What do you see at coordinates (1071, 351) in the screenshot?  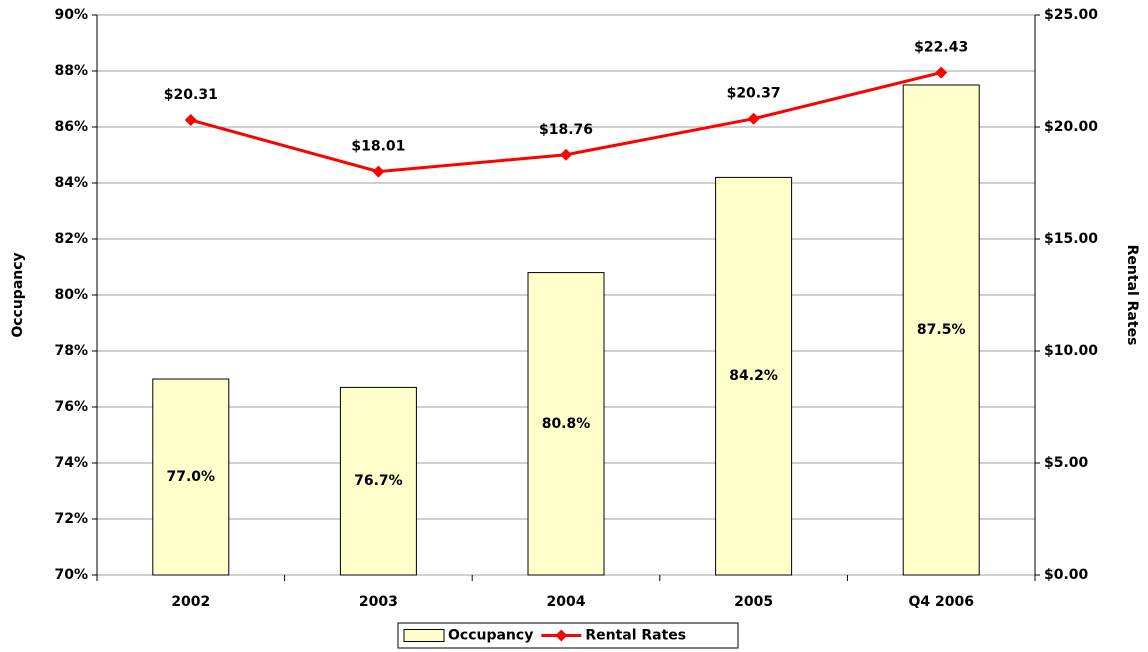 I see `y2-tick-label: $10.00` at bounding box center [1071, 351].